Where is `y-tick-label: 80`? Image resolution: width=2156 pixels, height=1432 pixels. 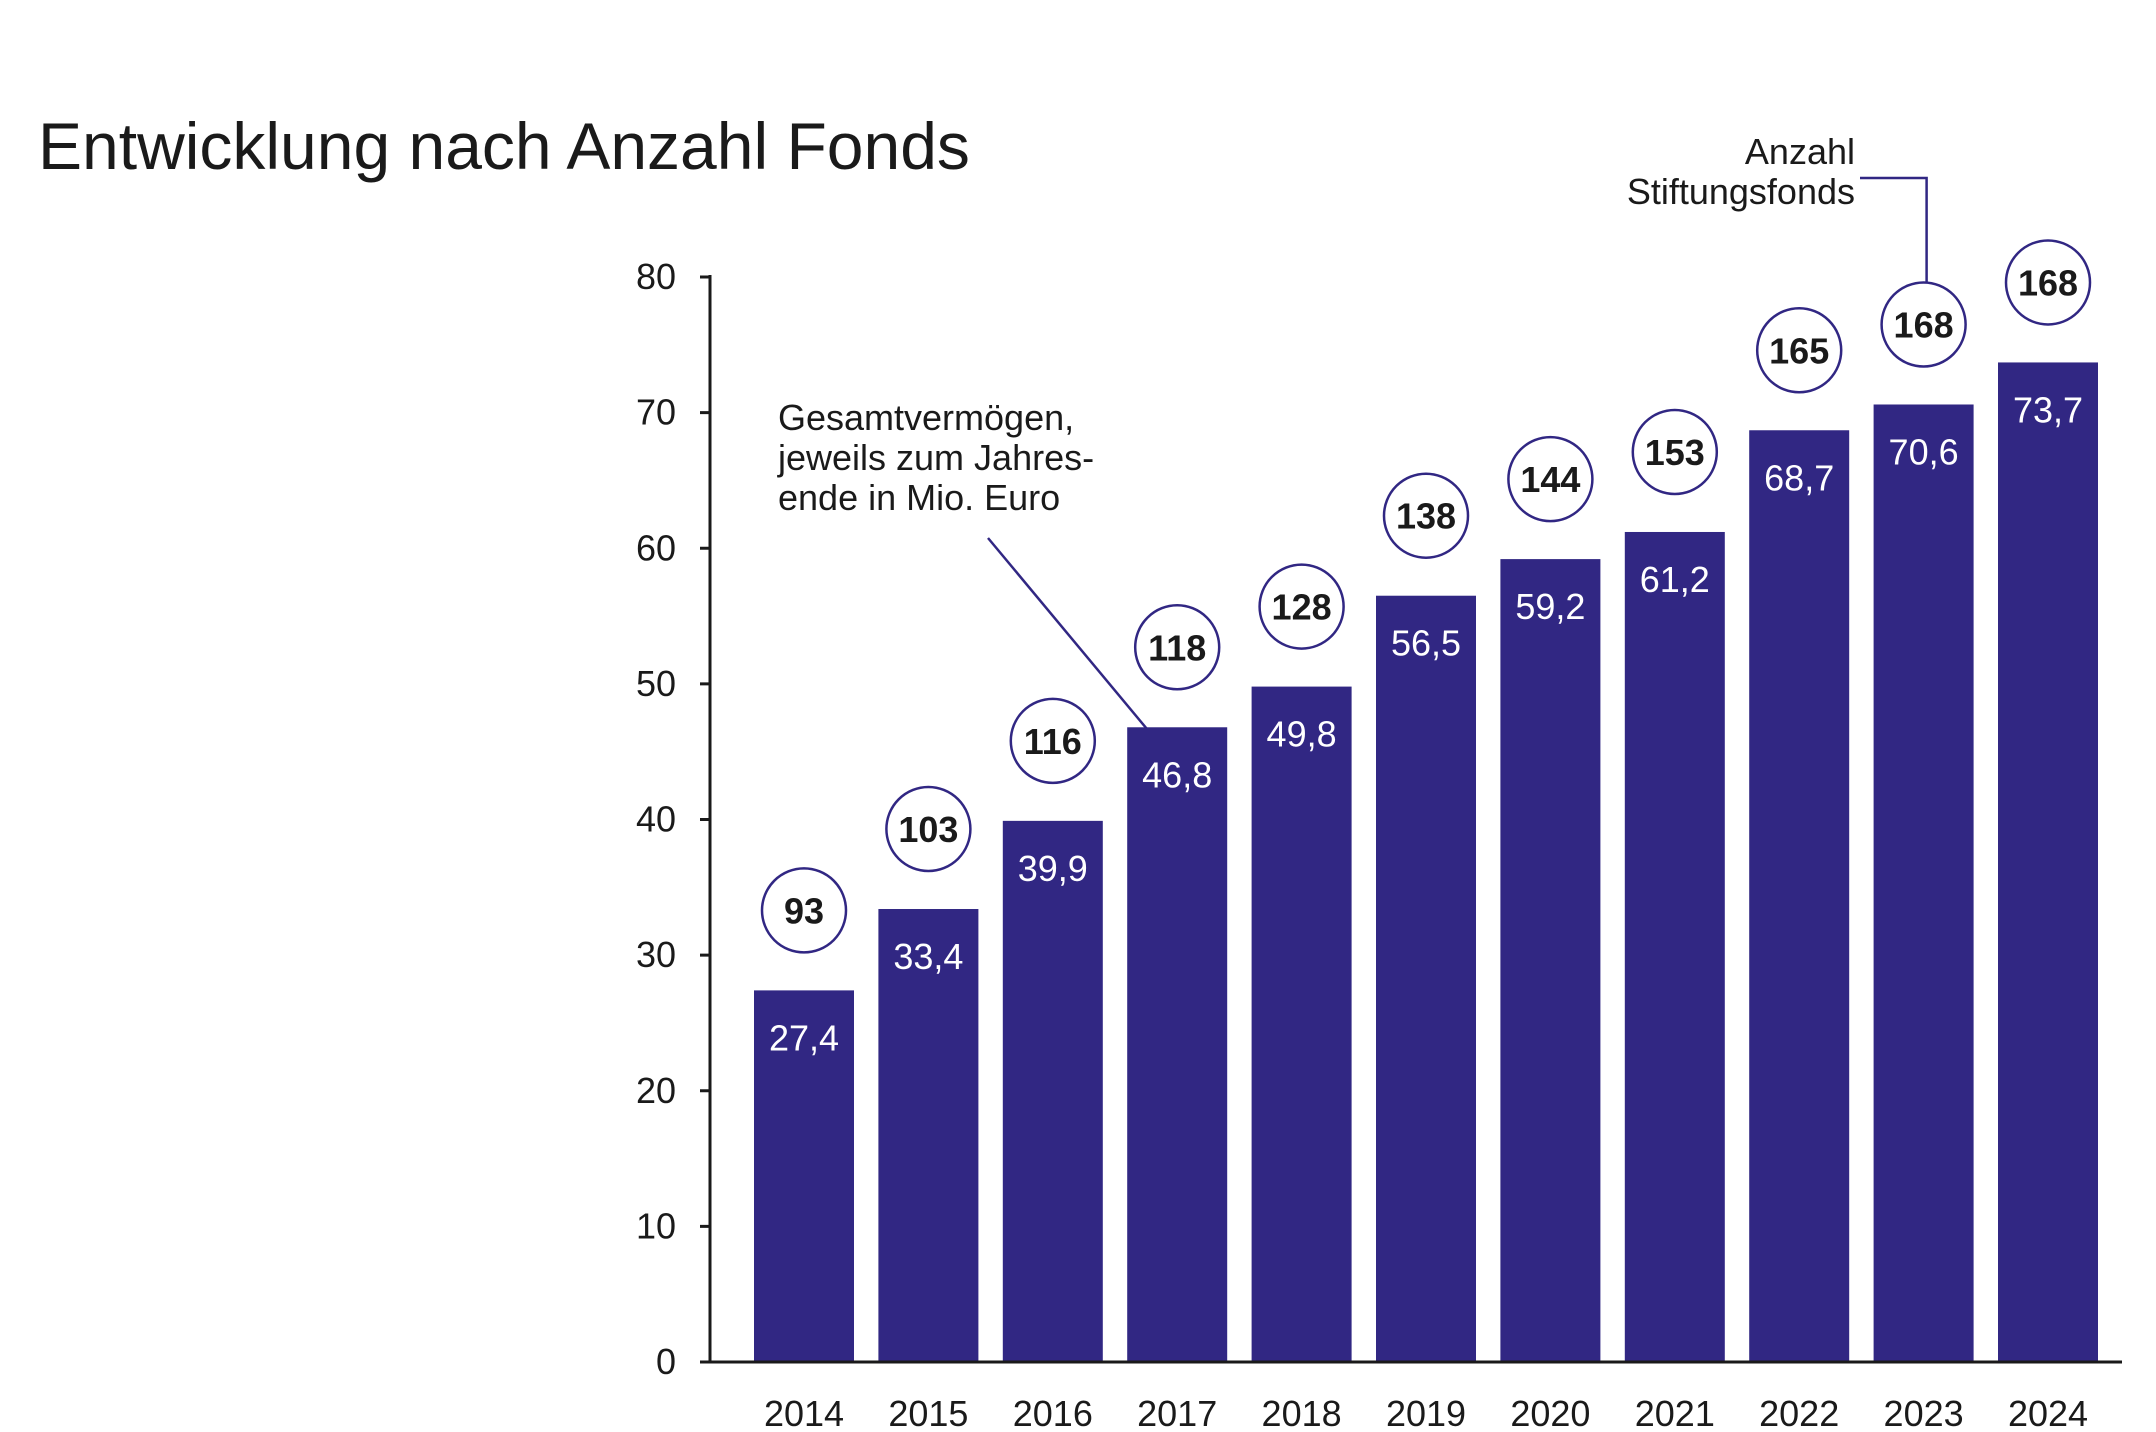 y-tick-label: 80 is located at coordinates (656, 276).